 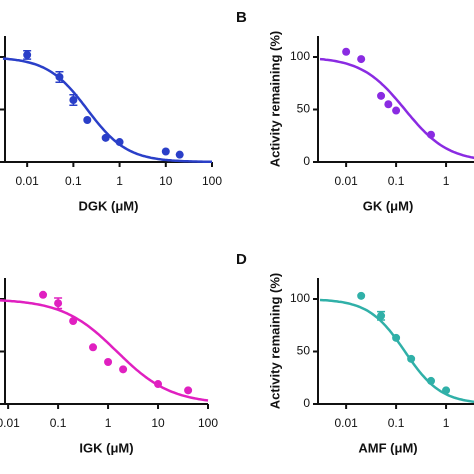 What do you see at coordinates (241, 17) in the screenshot?
I see `panel-label: B` at bounding box center [241, 17].